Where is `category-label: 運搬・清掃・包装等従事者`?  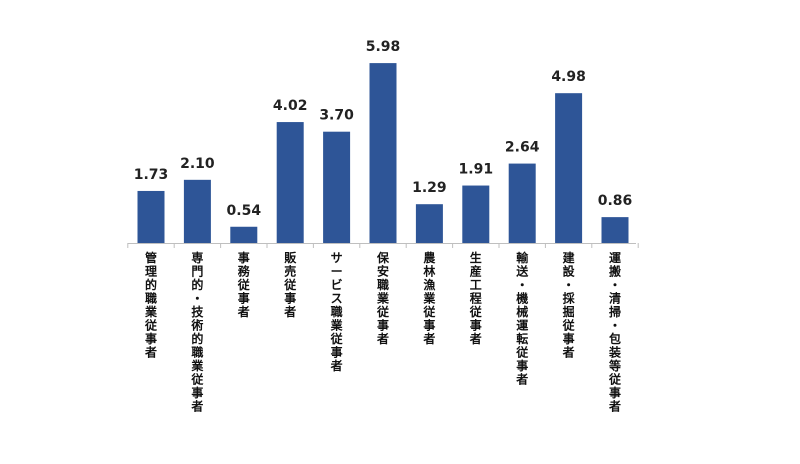 category-label: 運搬・清掃・包装等従事者 is located at coordinates (615, 332).